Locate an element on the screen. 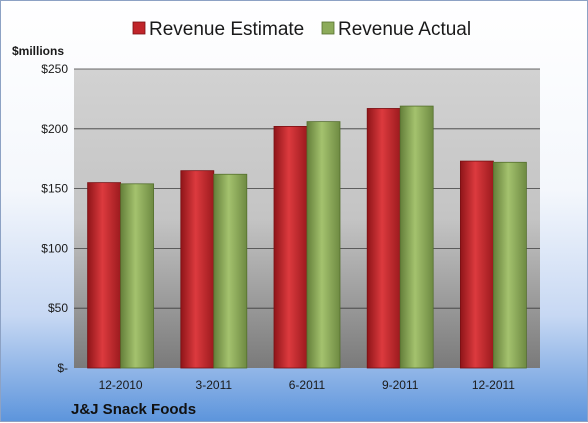  bar-revenue-actual-3-2011 is located at coordinates (230, 271).